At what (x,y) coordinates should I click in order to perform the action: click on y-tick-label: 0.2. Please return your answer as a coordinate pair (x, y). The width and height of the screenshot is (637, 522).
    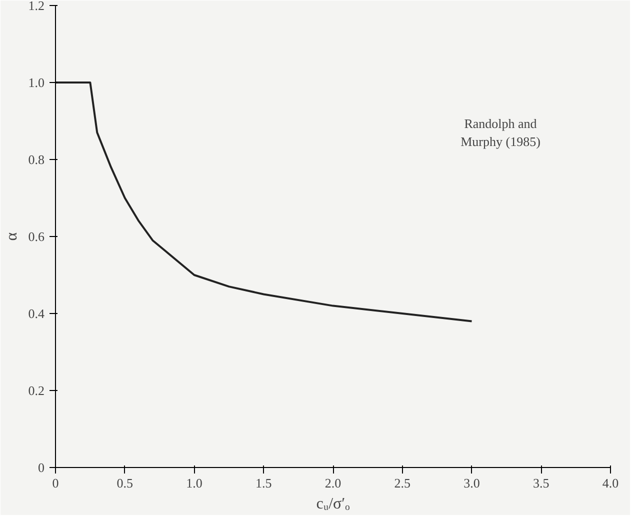
    Looking at the image, I should click on (36, 390).